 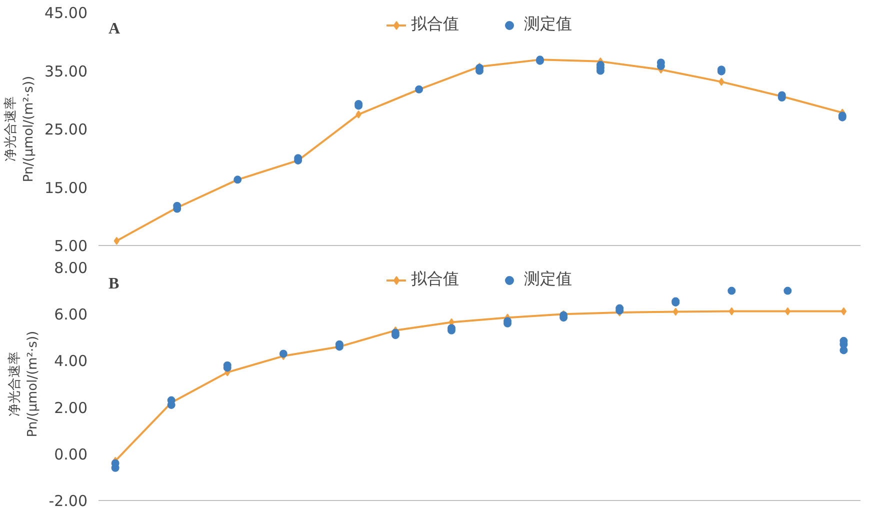 I want to click on y-tick-label: 6.00, so click(x=71, y=315).